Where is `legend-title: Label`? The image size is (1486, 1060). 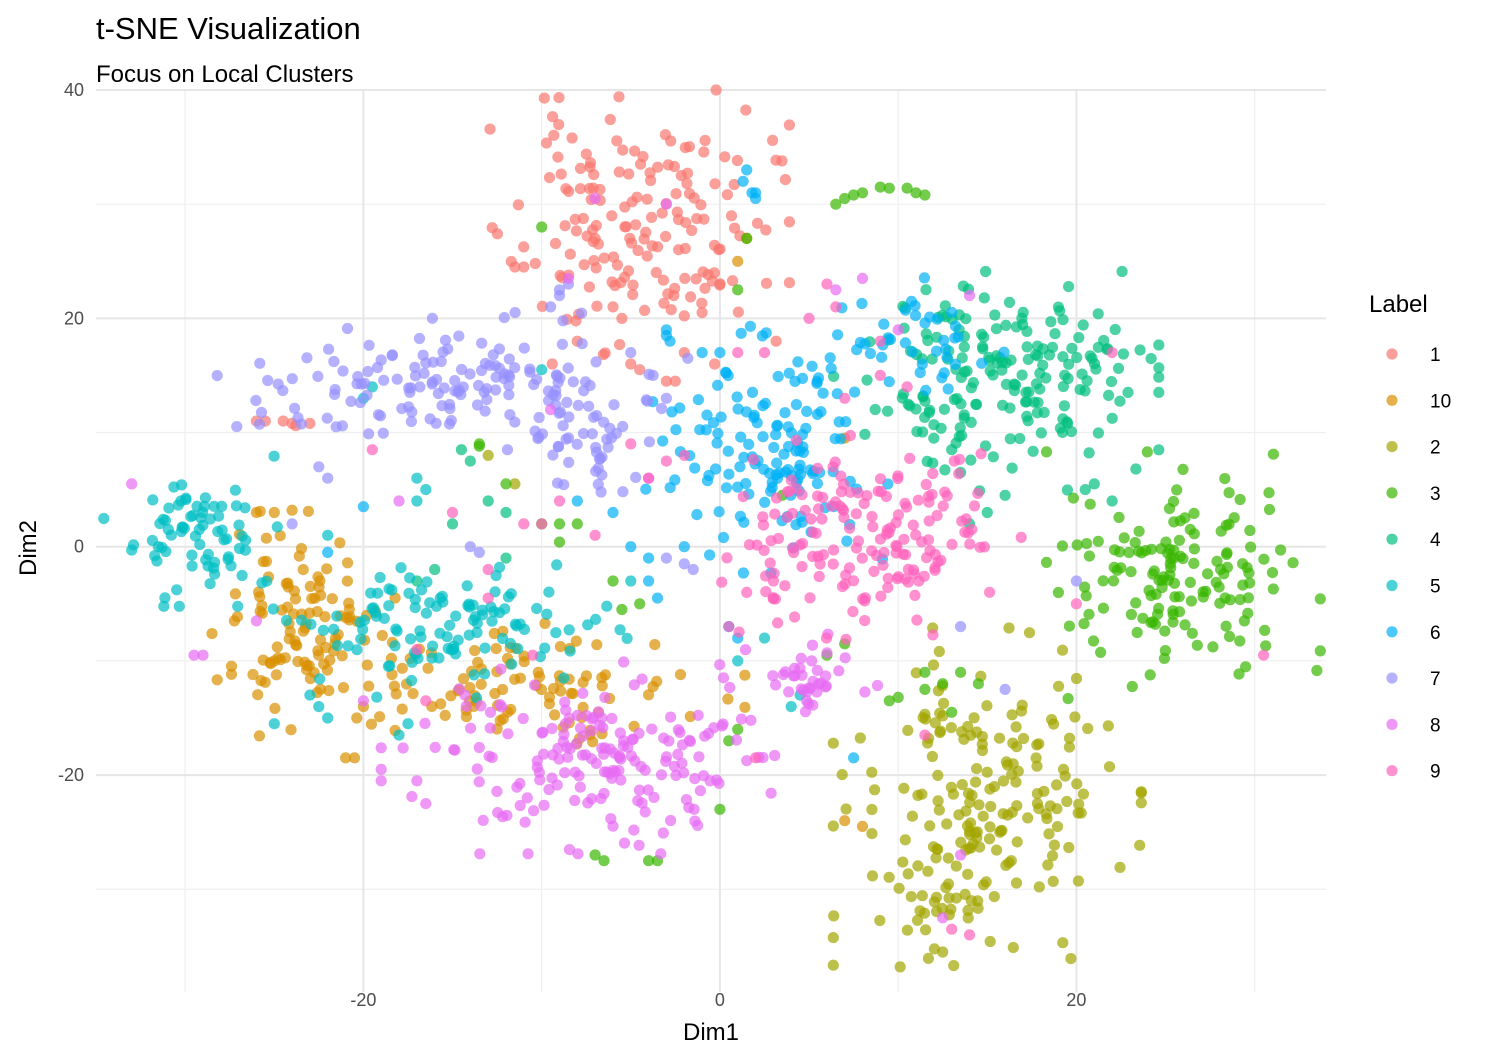
legend-title: Label is located at coordinates (1398, 304).